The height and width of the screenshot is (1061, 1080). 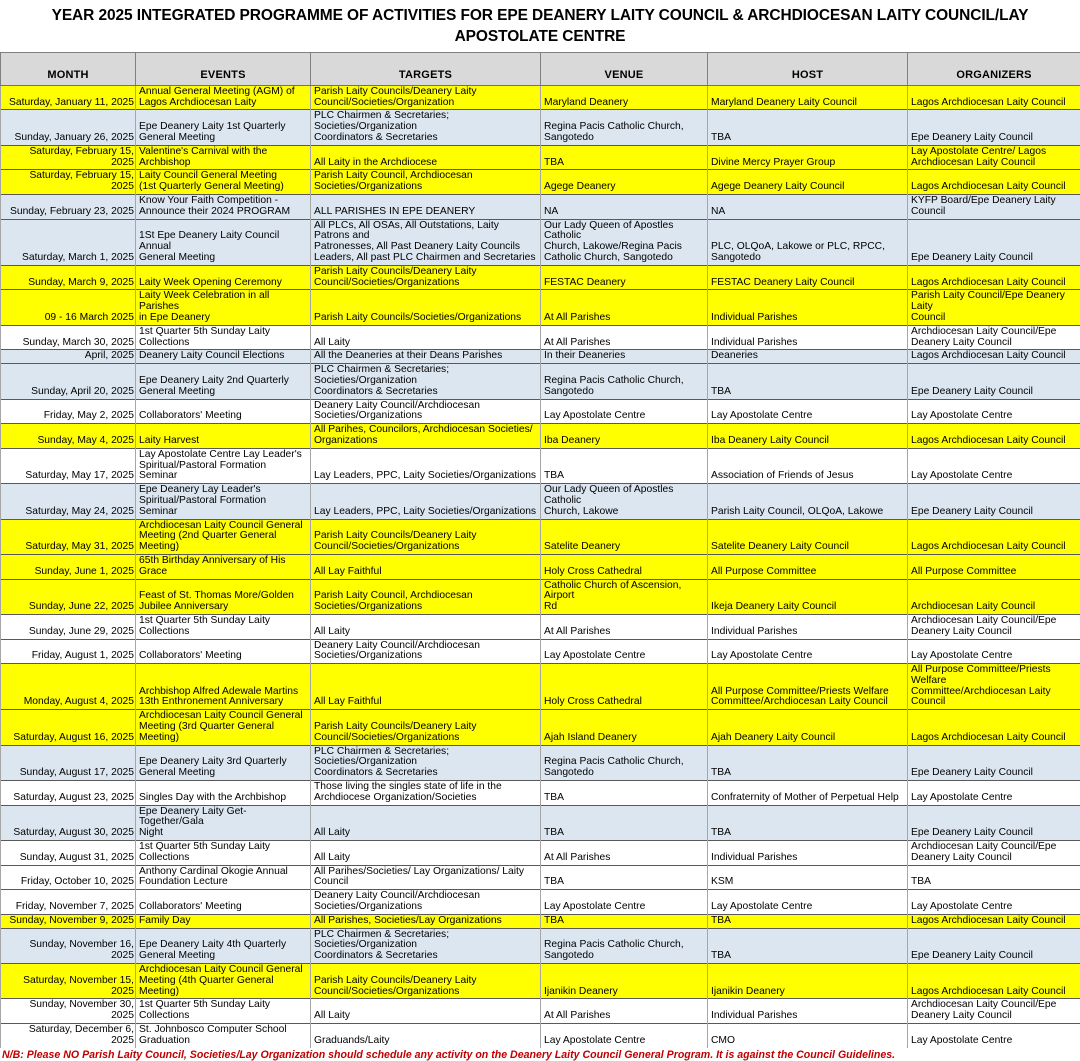 I want to click on row-cell-month: 09 - 16 March 2025, so click(x=68, y=307).